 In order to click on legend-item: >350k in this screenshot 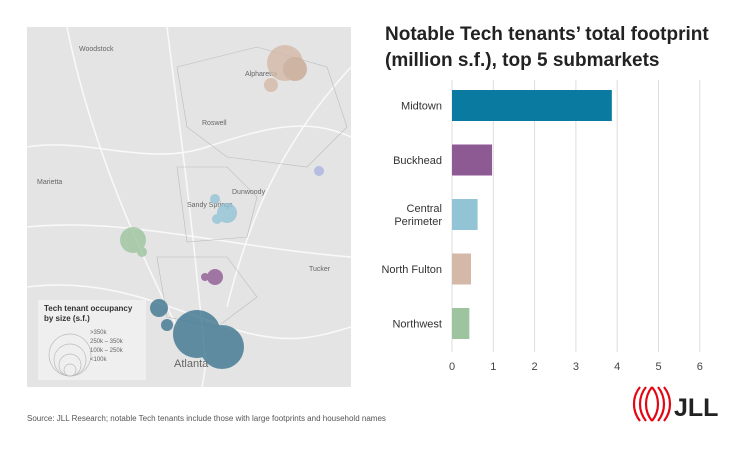, I will do `click(98, 333)`.